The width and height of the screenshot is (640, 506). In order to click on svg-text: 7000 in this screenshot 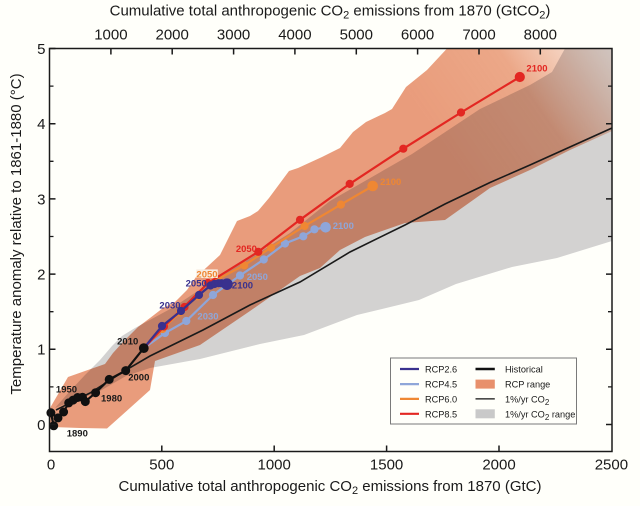, I will do `click(478, 35)`.